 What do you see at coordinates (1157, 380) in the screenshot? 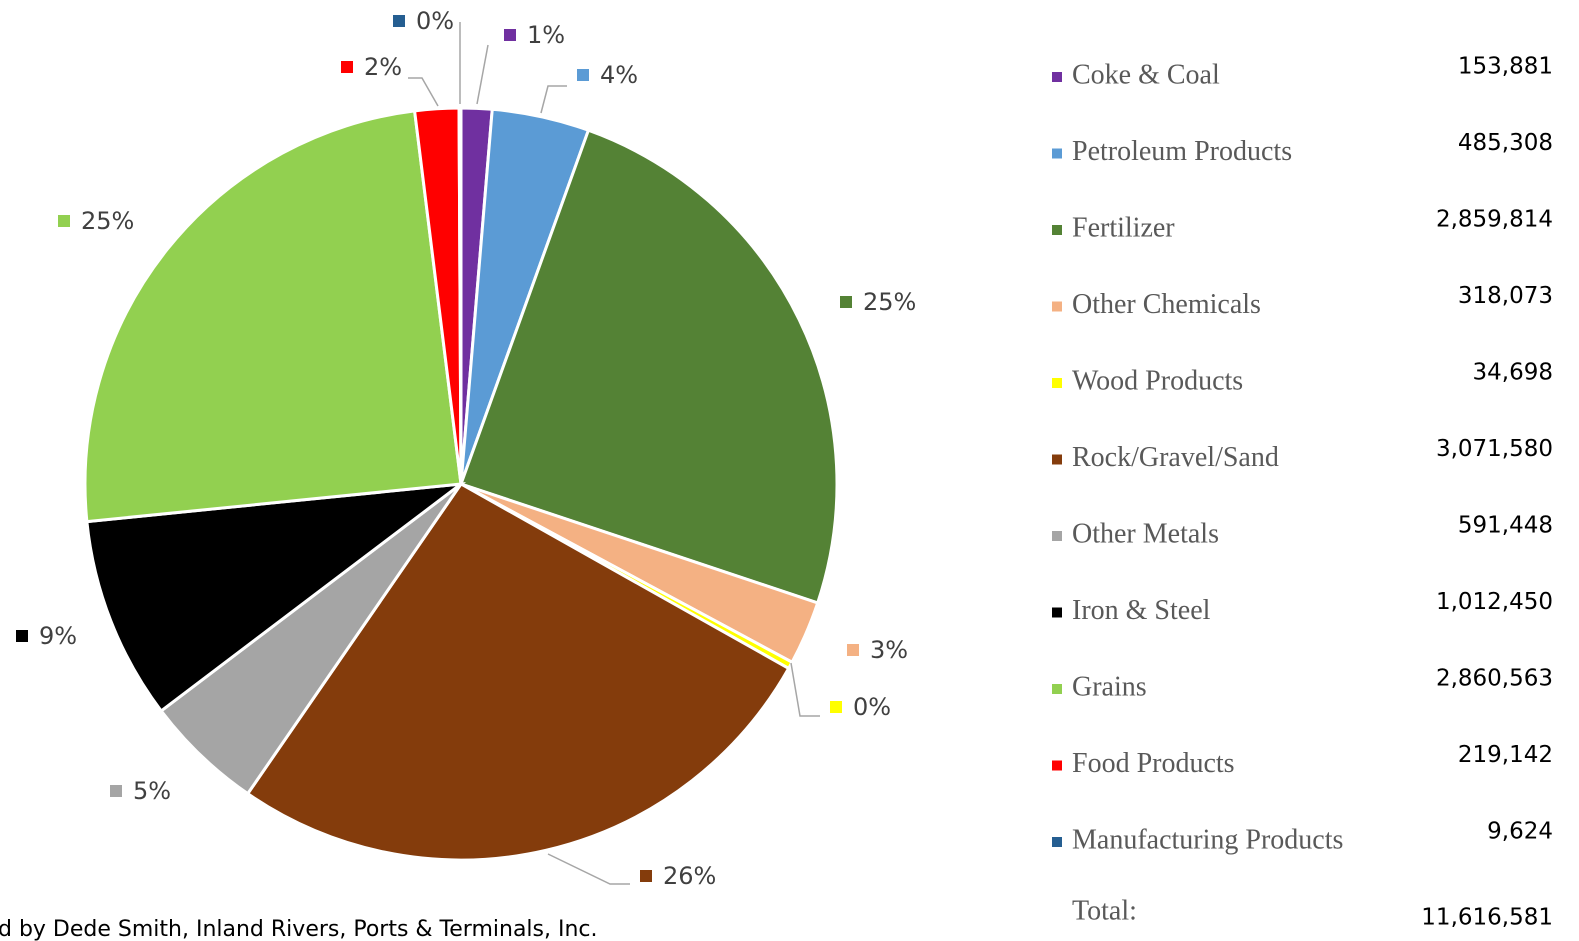
I see `legend-label: Wood Products` at bounding box center [1157, 380].